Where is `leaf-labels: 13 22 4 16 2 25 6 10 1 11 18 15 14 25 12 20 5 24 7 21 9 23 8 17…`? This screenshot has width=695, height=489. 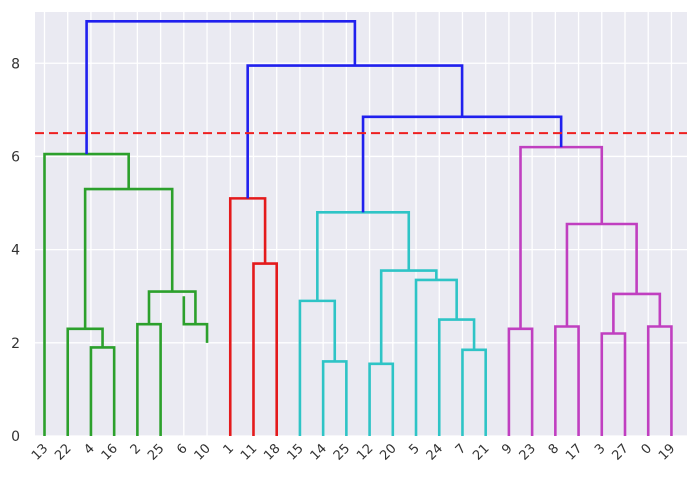
leaf-labels: 13 22 4 16 2 25 6 10 1 11 18 15 14 25 12 20 5 24 7 21 9 23 8 17… is located at coordinates (353, 452).